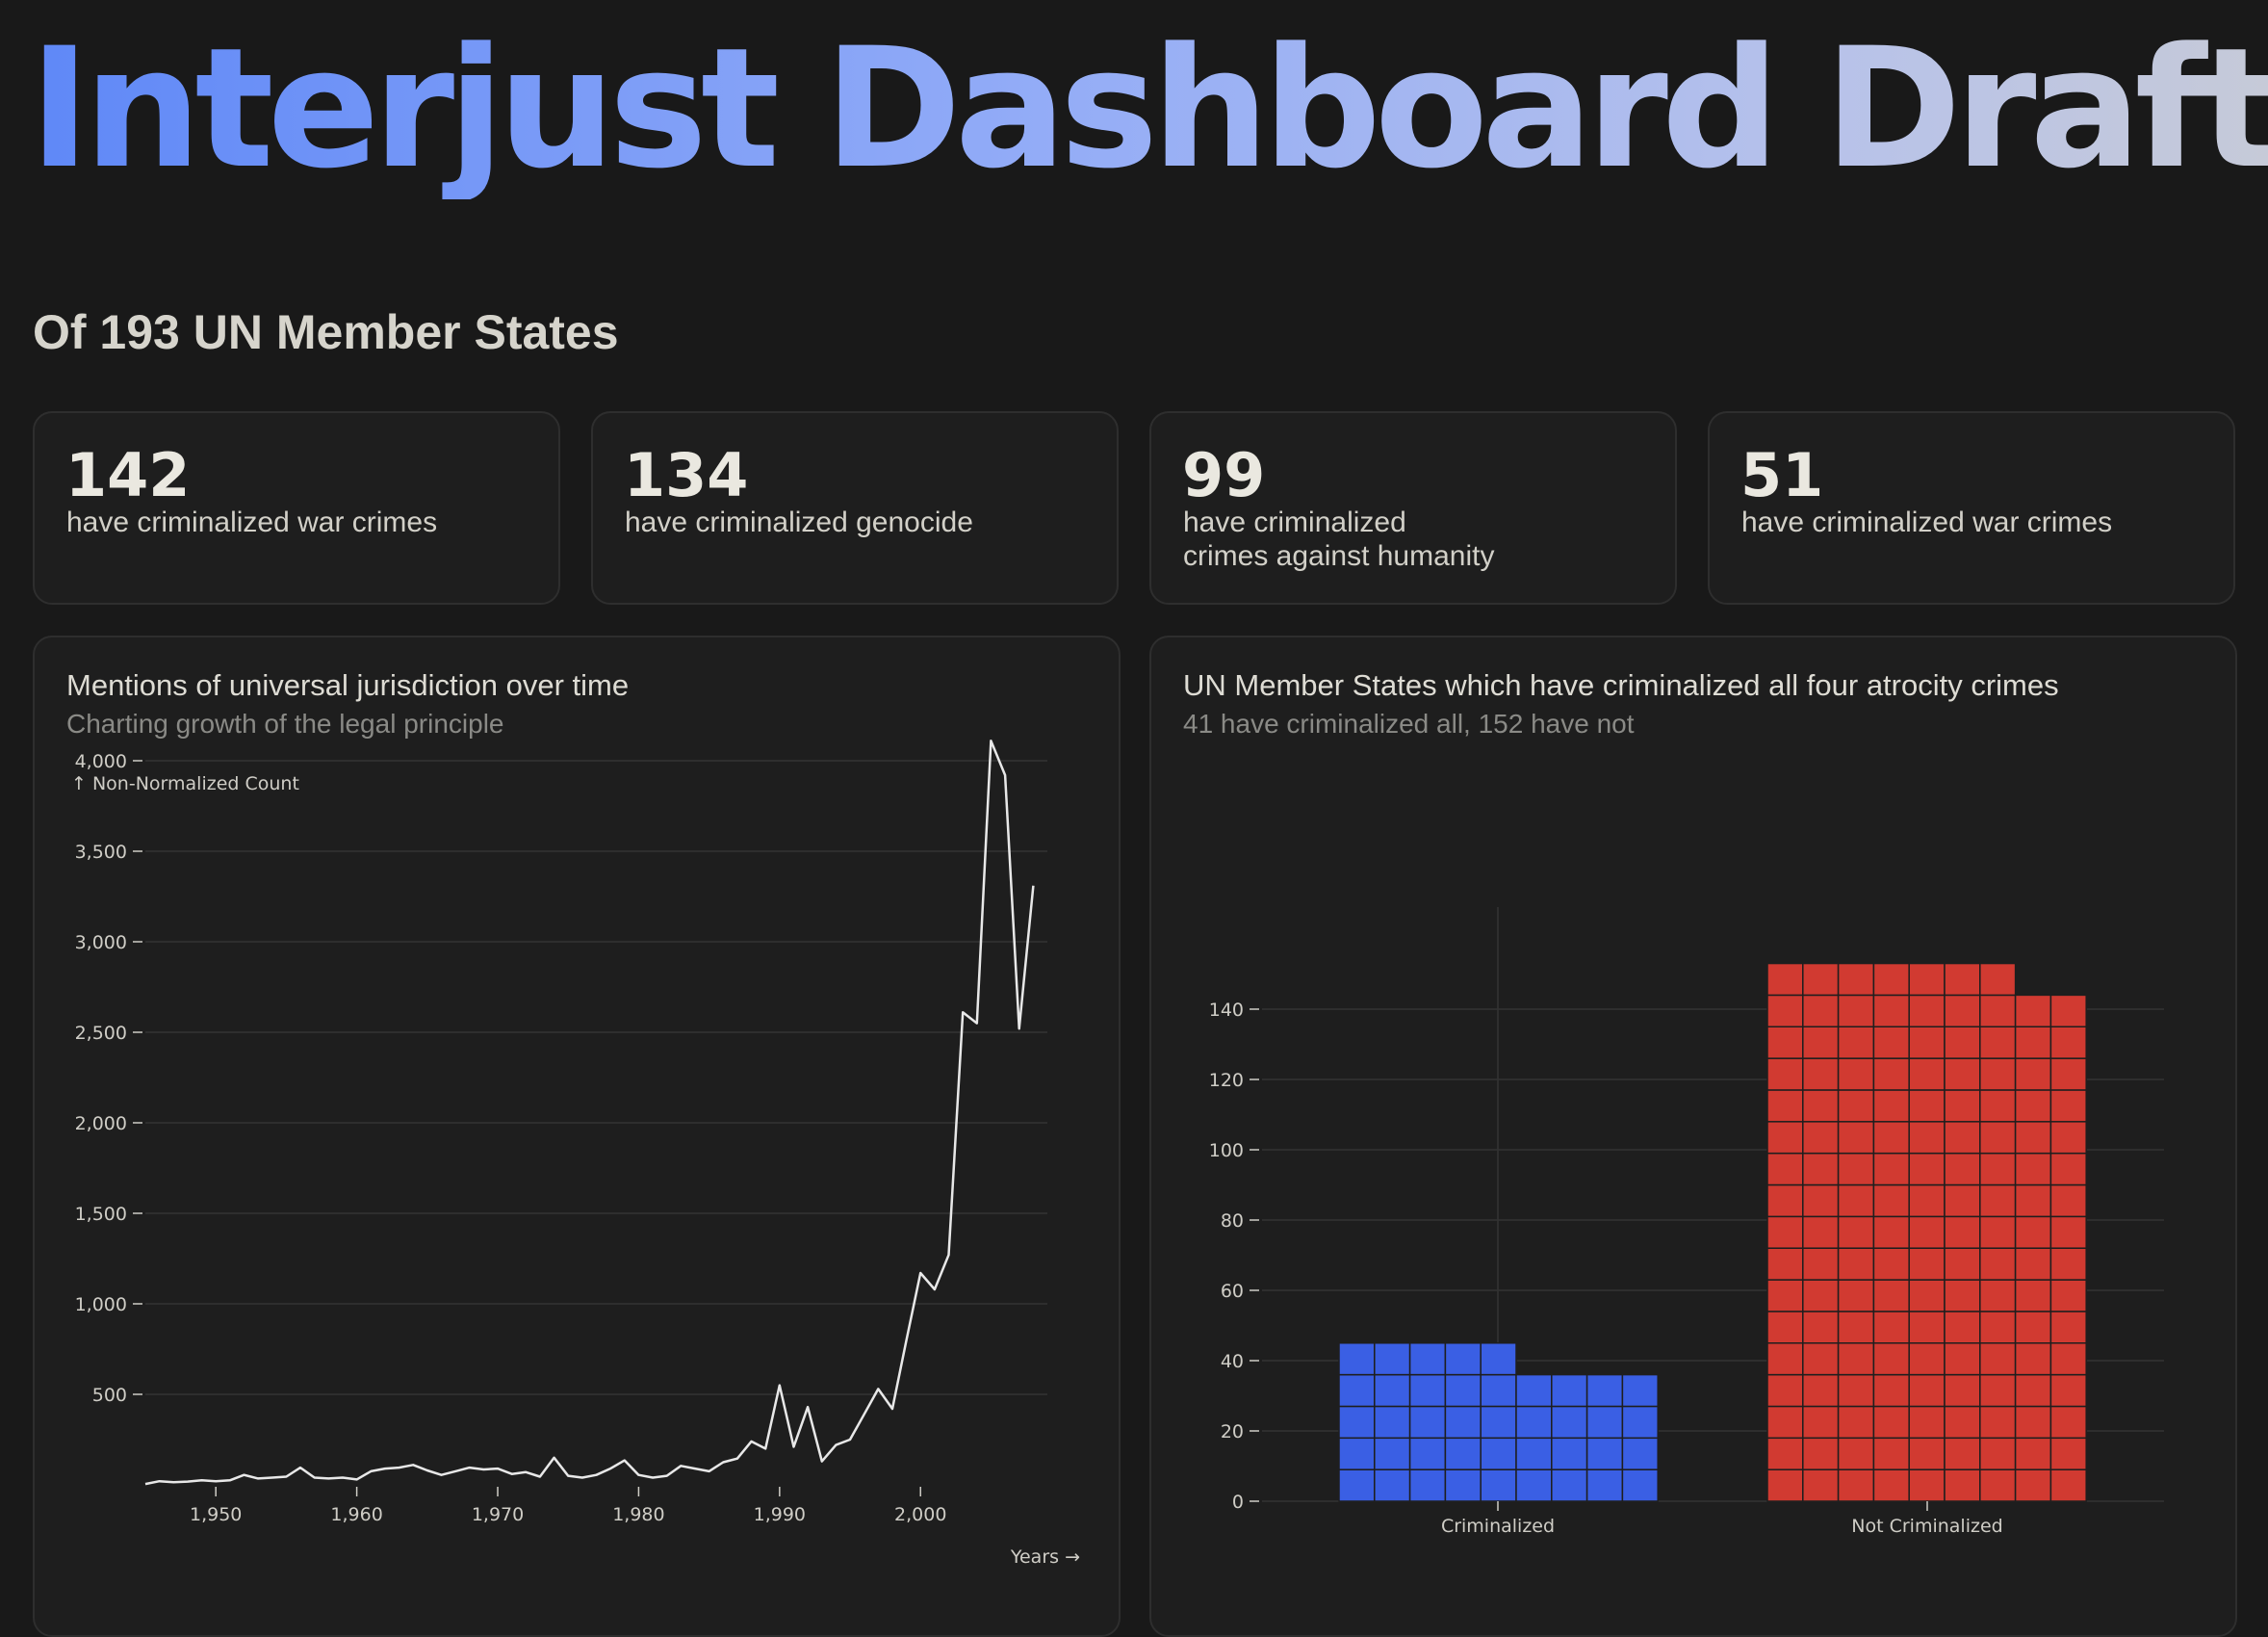 The height and width of the screenshot is (1637, 2268). What do you see at coordinates (216, 1514) in the screenshot?
I see `x-tick-label: 1,950` at bounding box center [216, 1514].